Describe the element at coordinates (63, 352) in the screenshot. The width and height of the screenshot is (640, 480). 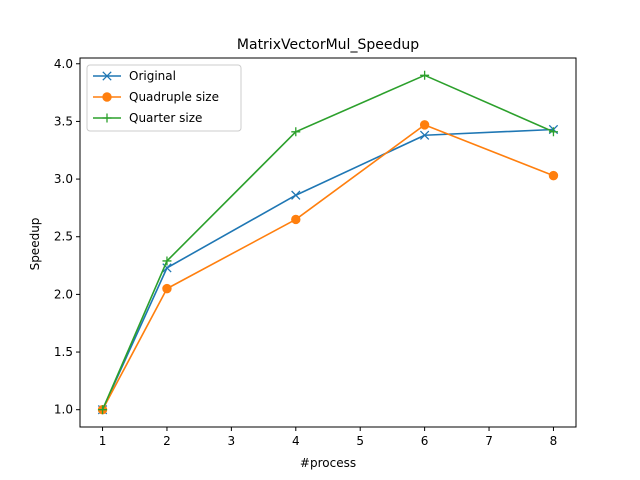
I see `y-tick-label: 1.5` at that location.